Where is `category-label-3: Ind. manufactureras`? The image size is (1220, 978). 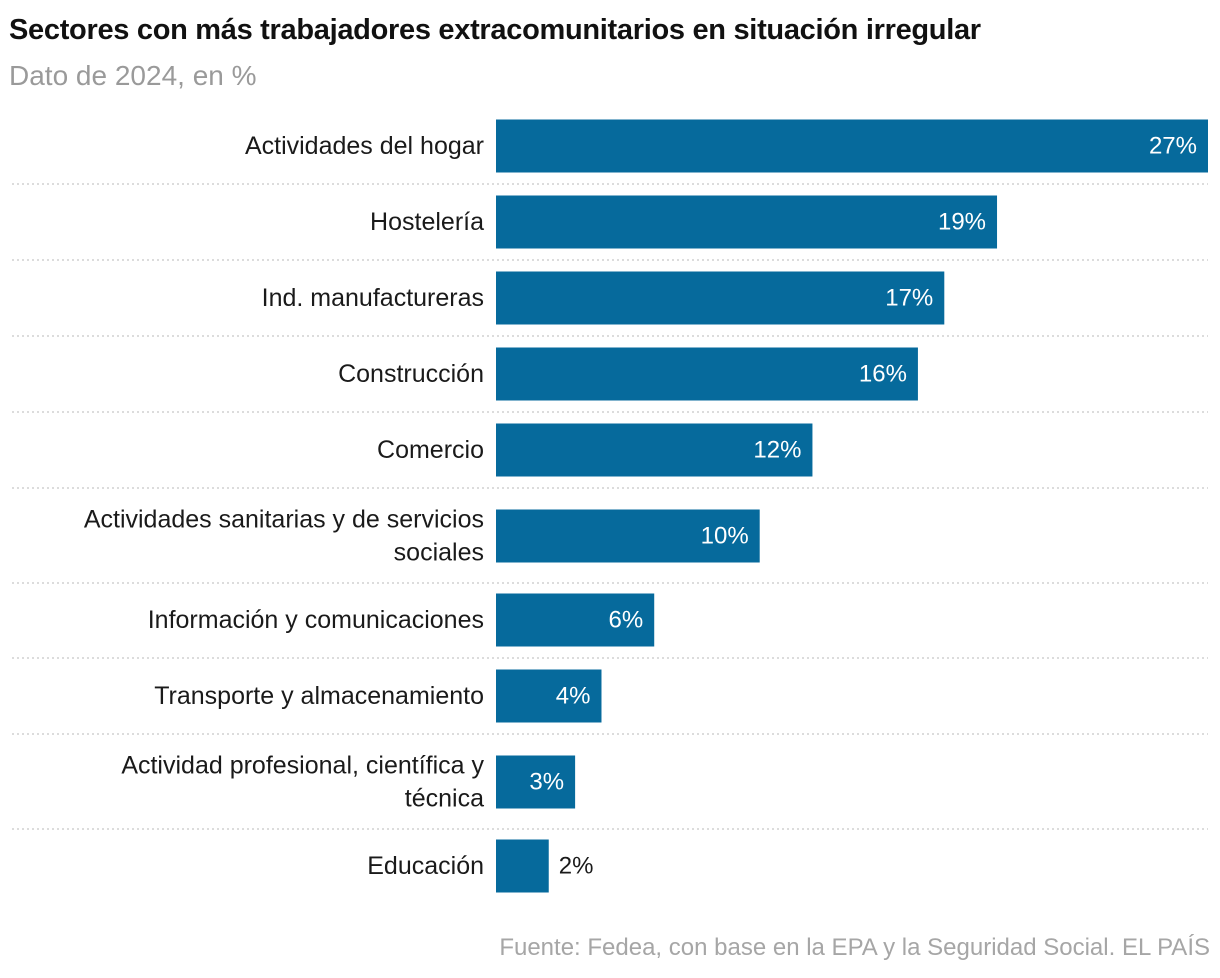 category-label-3: Ind. manufactureras is located at coordinates (373, 298).